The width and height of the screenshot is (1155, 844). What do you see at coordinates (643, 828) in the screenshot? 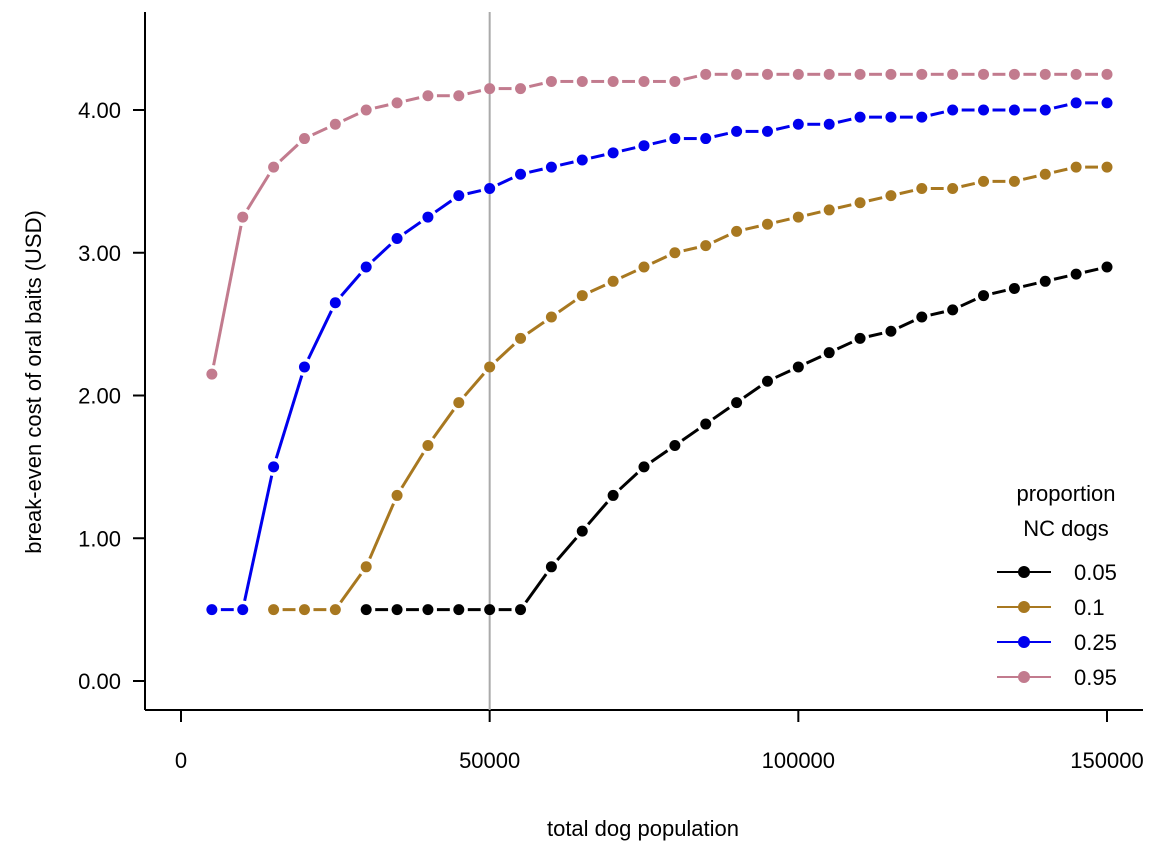
I see `x-axis-title: total dog population` at bounding box center [643, 828].